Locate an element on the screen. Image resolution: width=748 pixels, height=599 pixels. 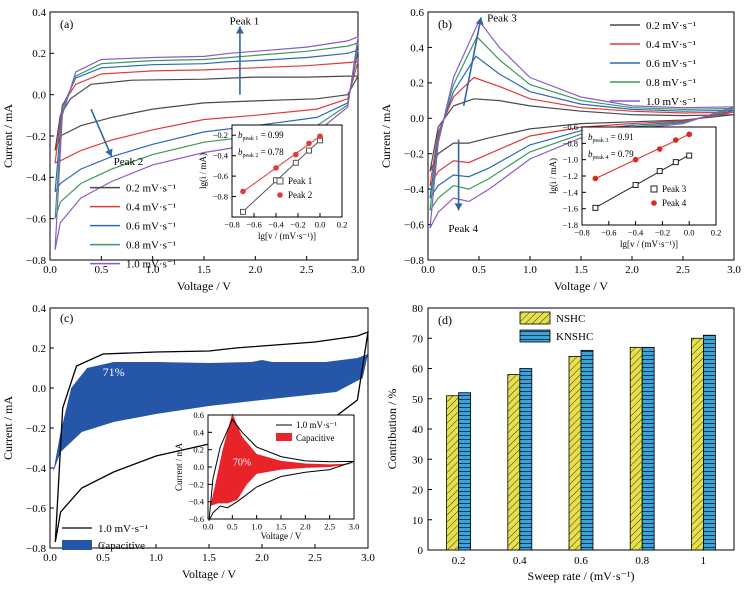
panel-c-ytick-label: −0.8 is located at coordinates (36, 549).